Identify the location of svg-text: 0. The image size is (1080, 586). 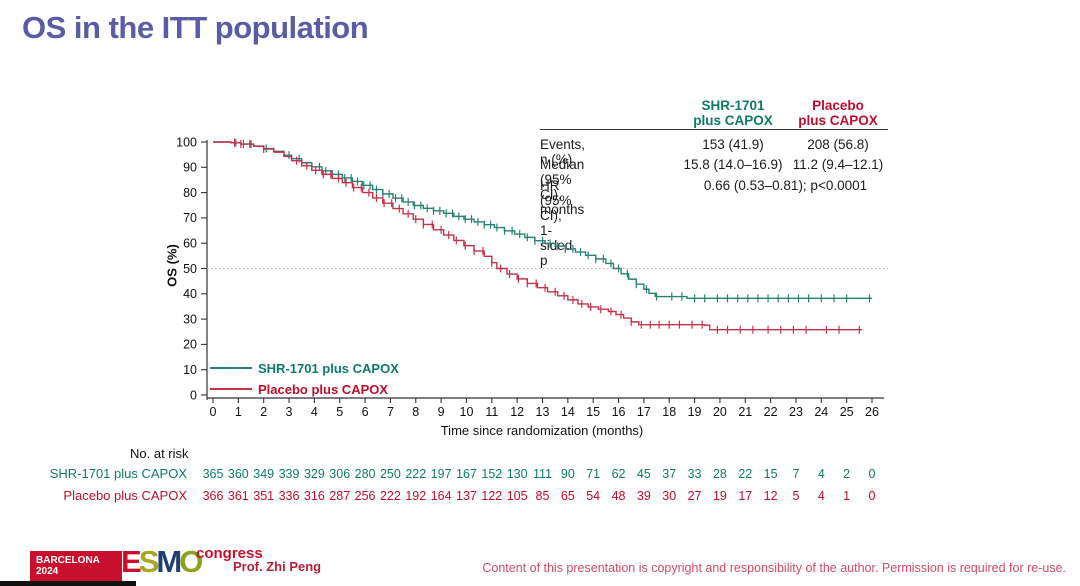
(213, 412).